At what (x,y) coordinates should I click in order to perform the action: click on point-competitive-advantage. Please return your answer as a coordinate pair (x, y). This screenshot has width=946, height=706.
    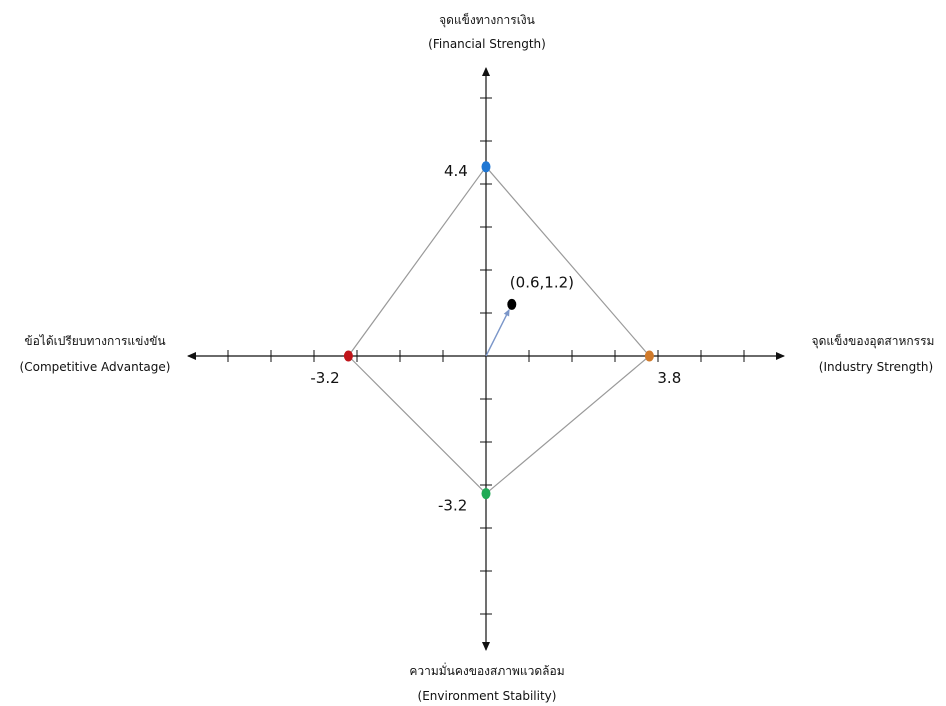
    Looking at the image, I should click on (348, 356).